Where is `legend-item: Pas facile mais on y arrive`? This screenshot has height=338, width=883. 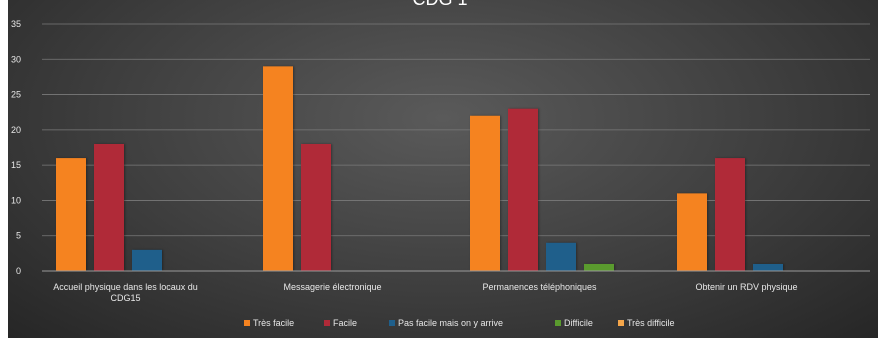 legend-item: Pas facile mais on y arrive is located at coordinates (450, 323).